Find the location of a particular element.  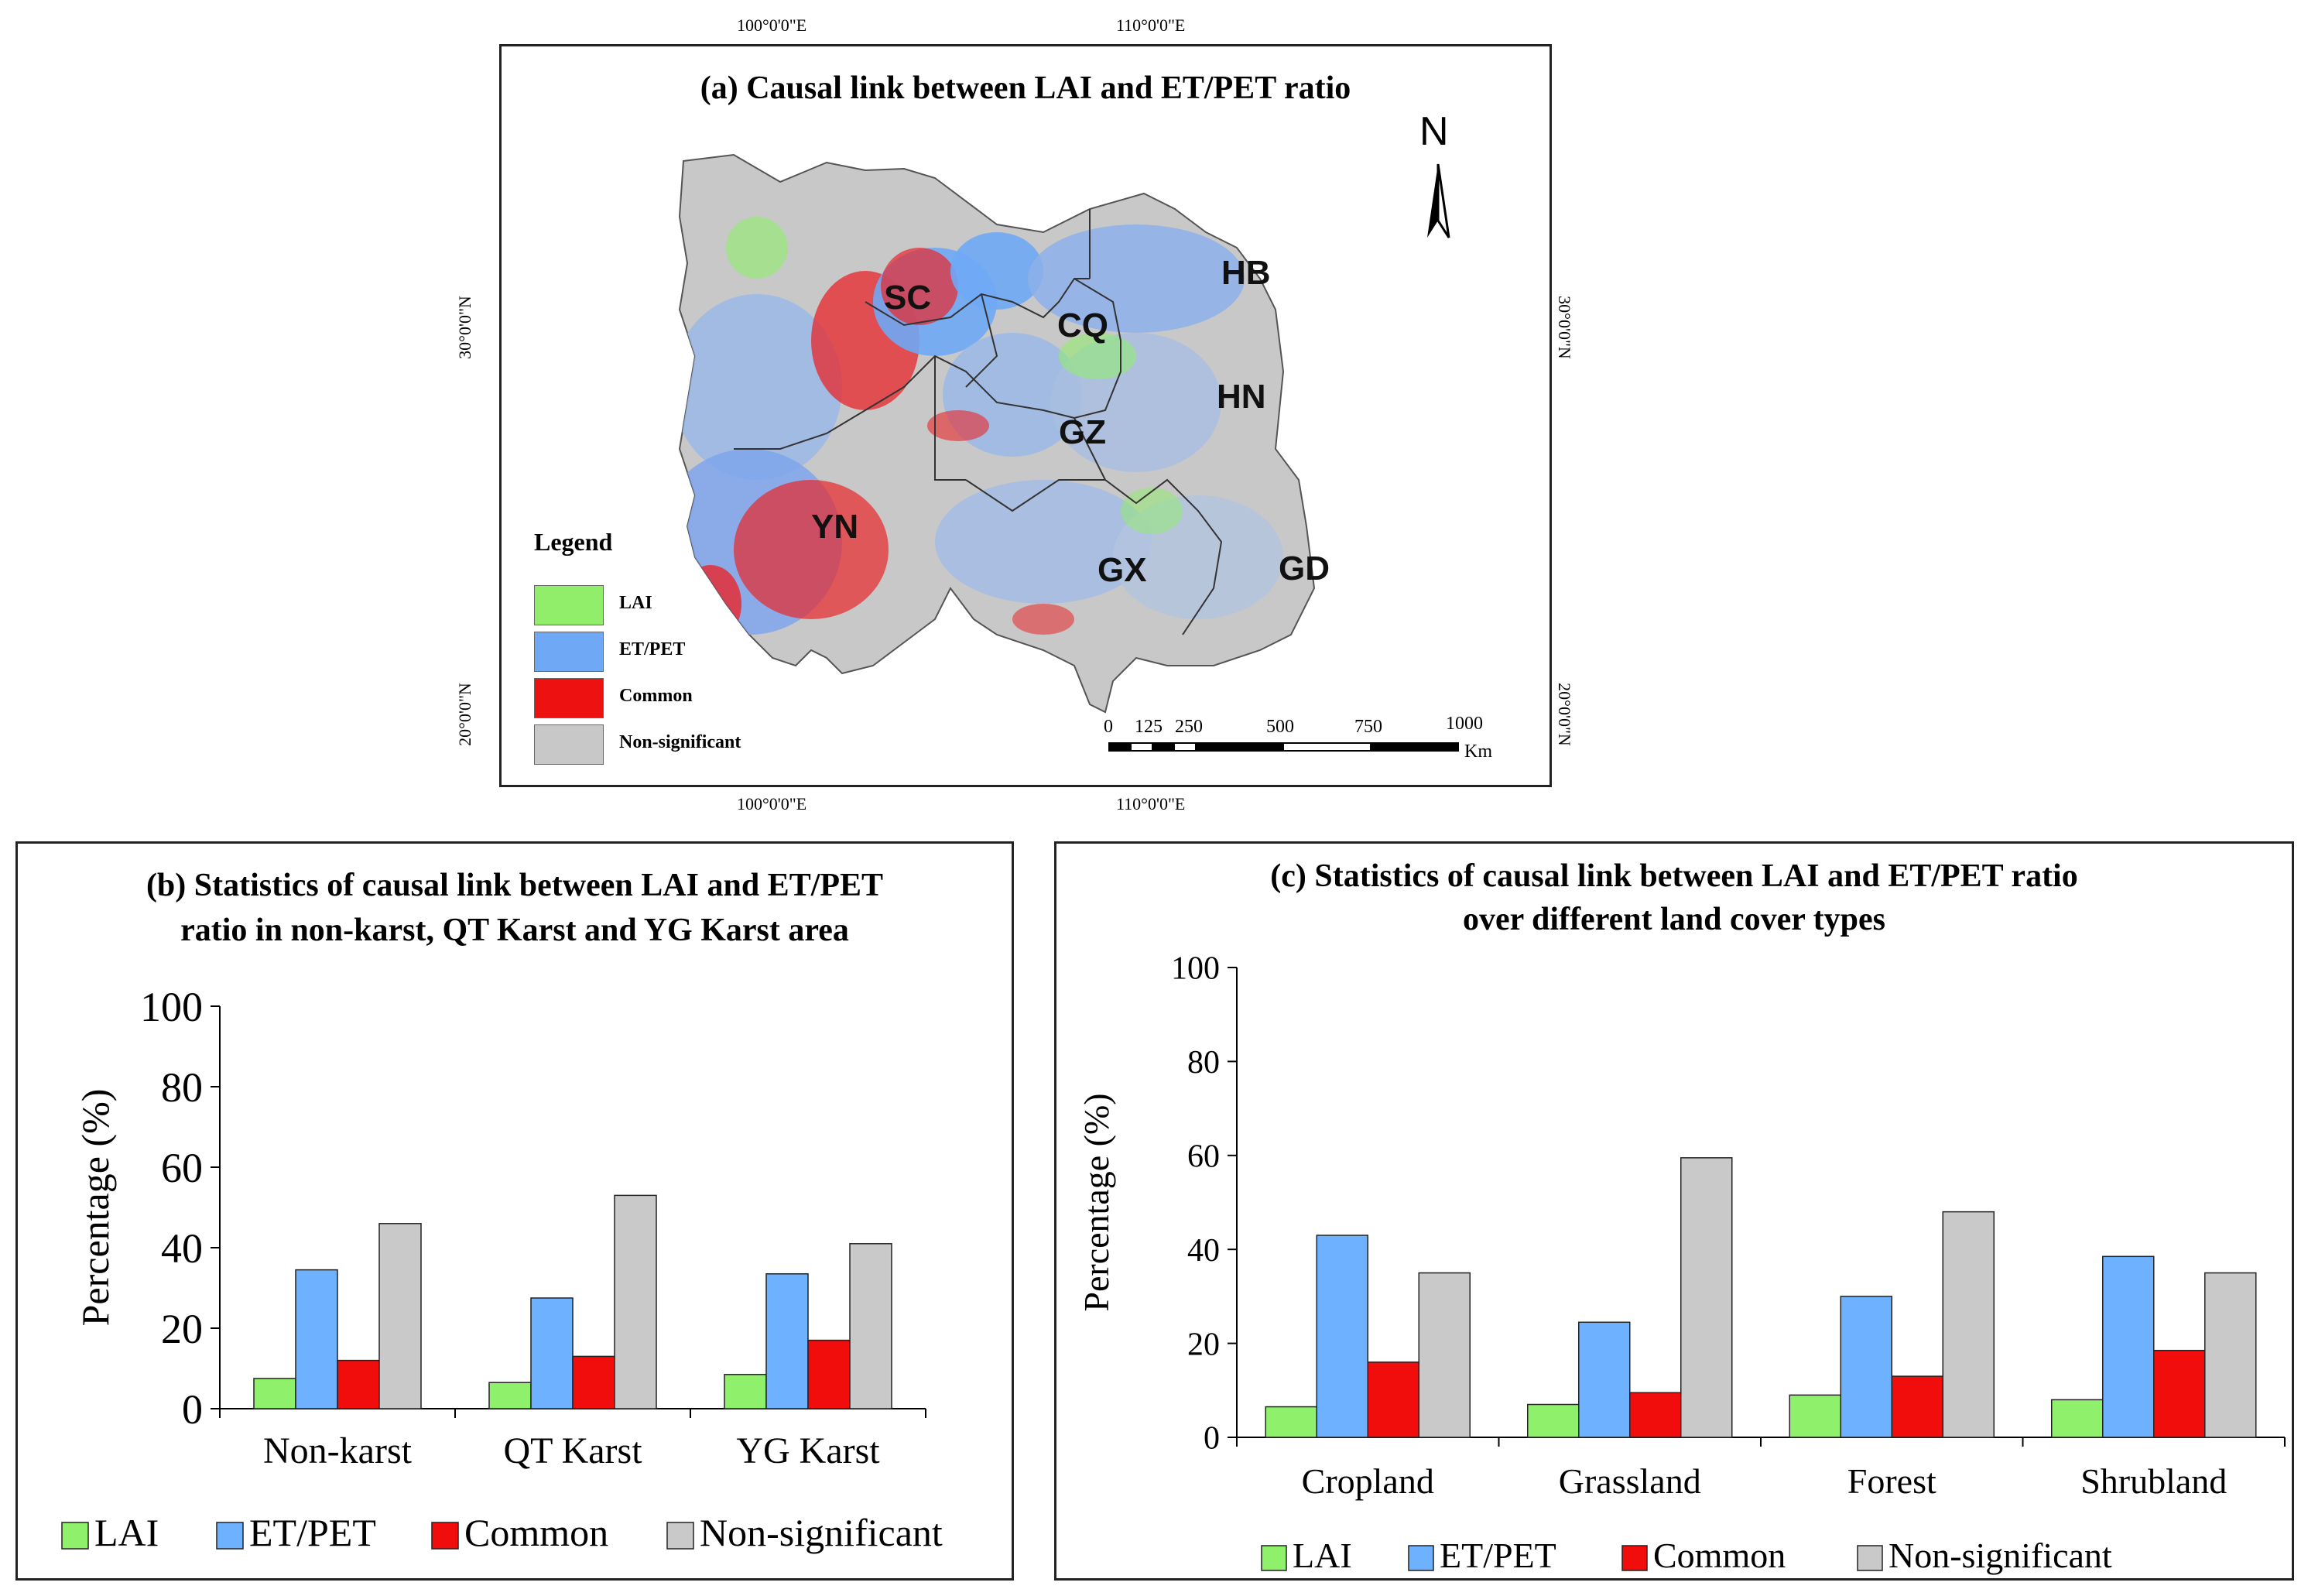

map-legend-label-common: Common is located at coordinates (656, 696).